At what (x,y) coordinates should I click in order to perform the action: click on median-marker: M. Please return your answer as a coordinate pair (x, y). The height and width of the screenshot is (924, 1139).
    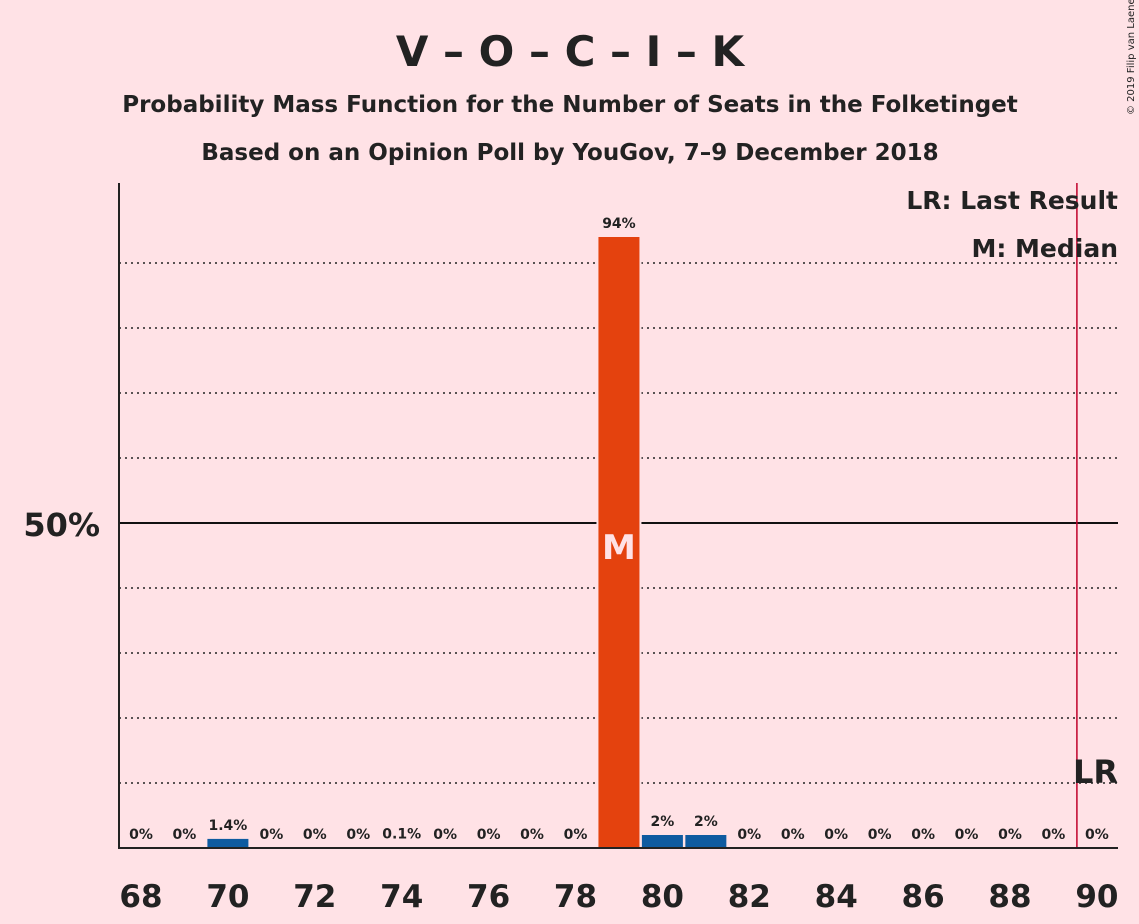
    Looking at the image, I should click on (619, 548).